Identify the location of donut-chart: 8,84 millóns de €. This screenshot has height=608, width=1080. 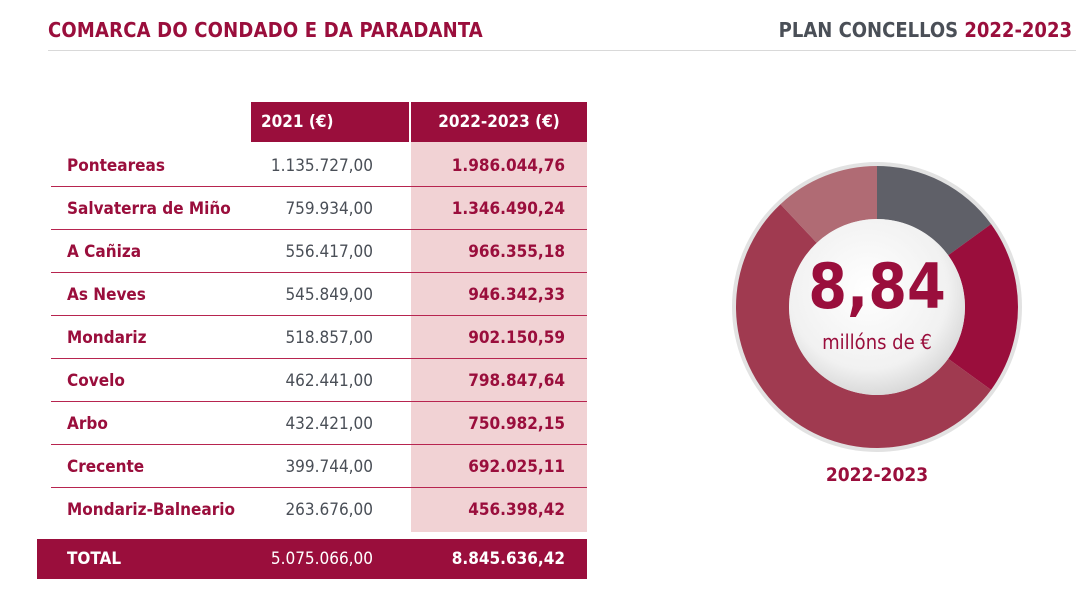
(877, 307).